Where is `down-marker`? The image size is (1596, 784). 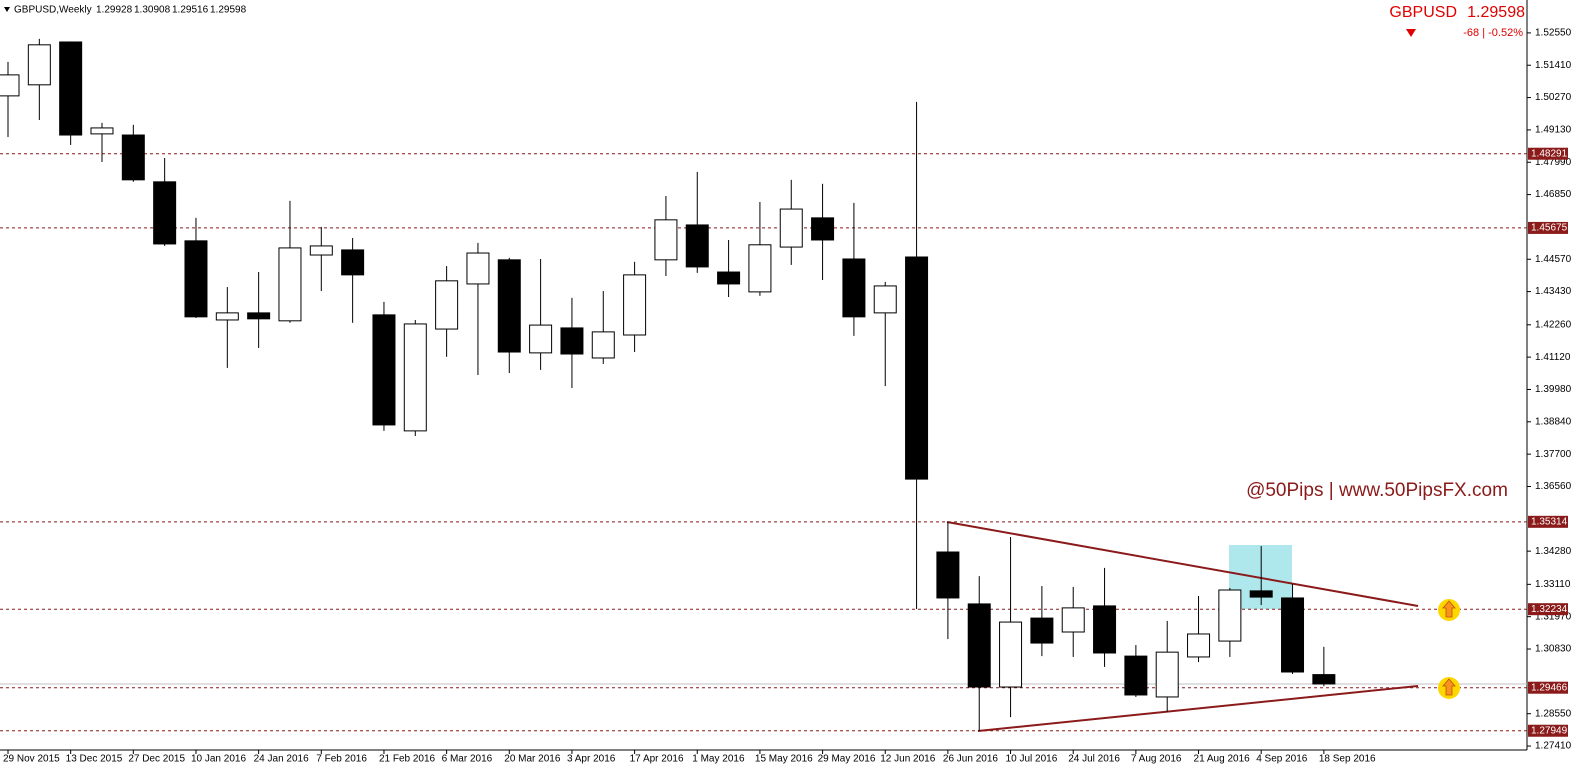 down-marker is located at coordinates (1411, 33).